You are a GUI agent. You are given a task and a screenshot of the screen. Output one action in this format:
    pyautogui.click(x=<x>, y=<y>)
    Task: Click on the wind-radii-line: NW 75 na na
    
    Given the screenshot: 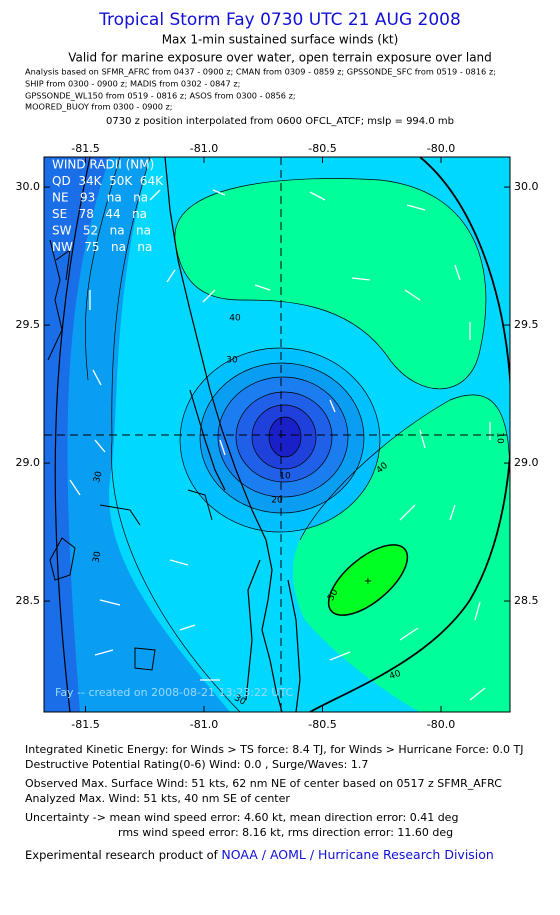 What is the action you would take?
    pyautogui.click(x=102, y=247)
    